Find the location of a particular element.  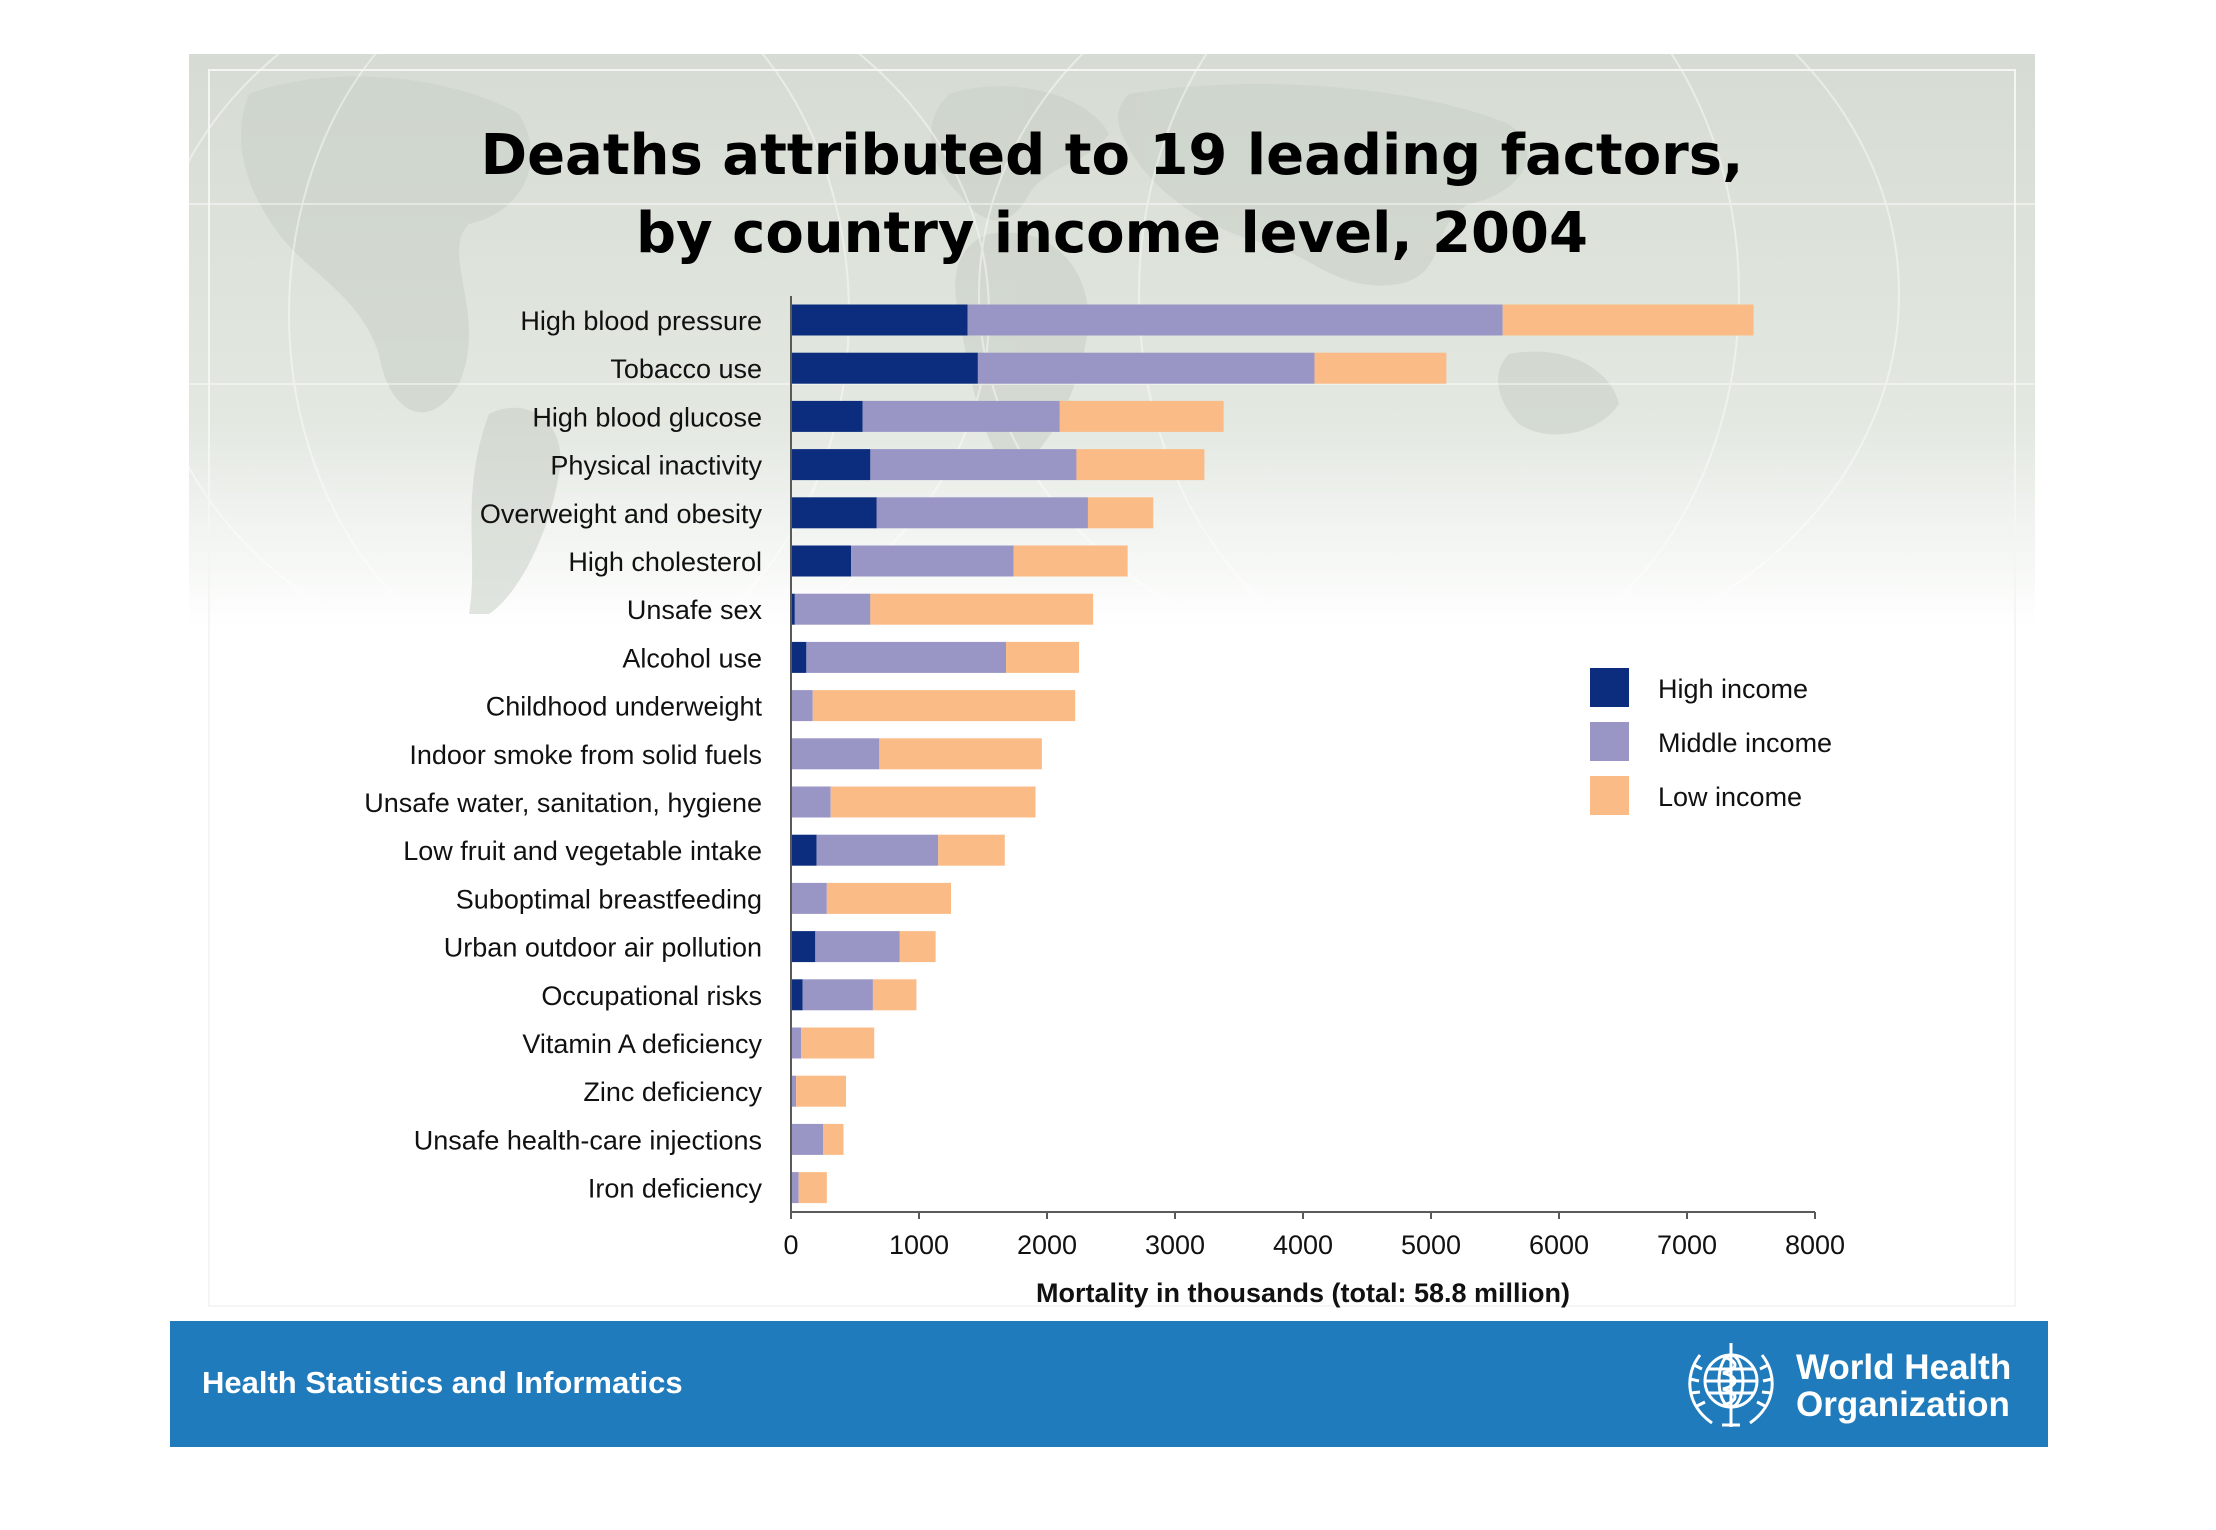

bar-alcohol-use-high-income is located at coordinates (799, 657).